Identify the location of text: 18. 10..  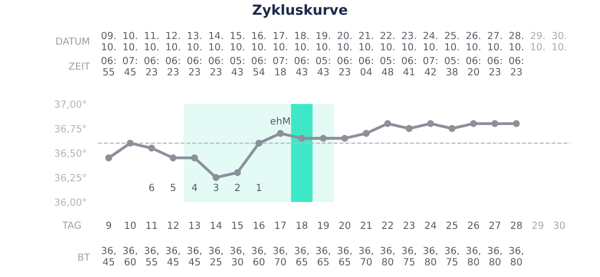
(301, 41).